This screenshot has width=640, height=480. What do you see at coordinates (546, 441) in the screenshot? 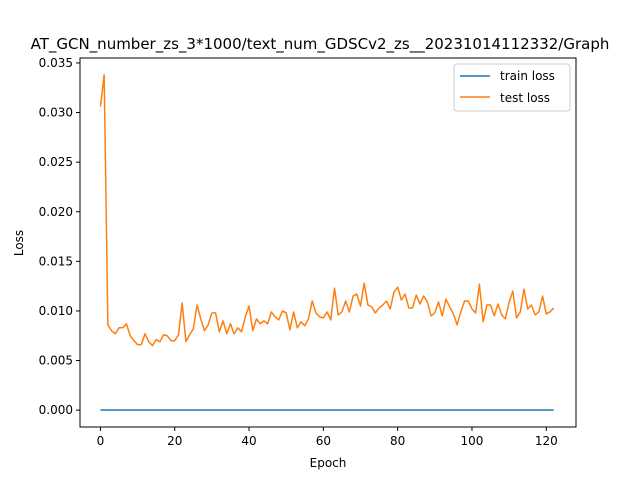
I see `x-tick-label: 120` at bounding box center [546, 441].